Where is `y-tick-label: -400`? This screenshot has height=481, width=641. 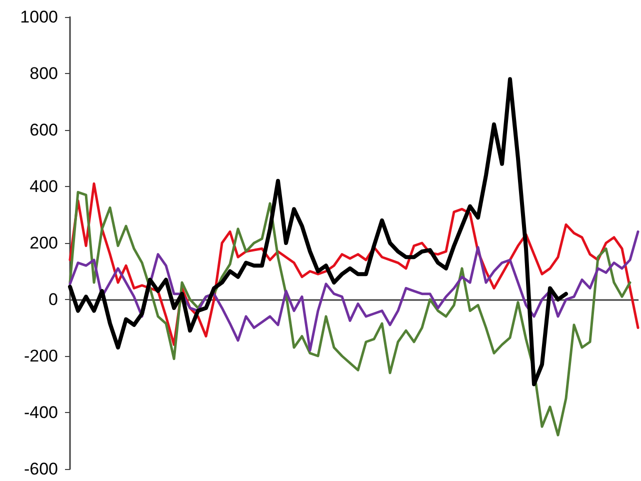
y-tick-label: -400 is located at coordinates (41, 412).